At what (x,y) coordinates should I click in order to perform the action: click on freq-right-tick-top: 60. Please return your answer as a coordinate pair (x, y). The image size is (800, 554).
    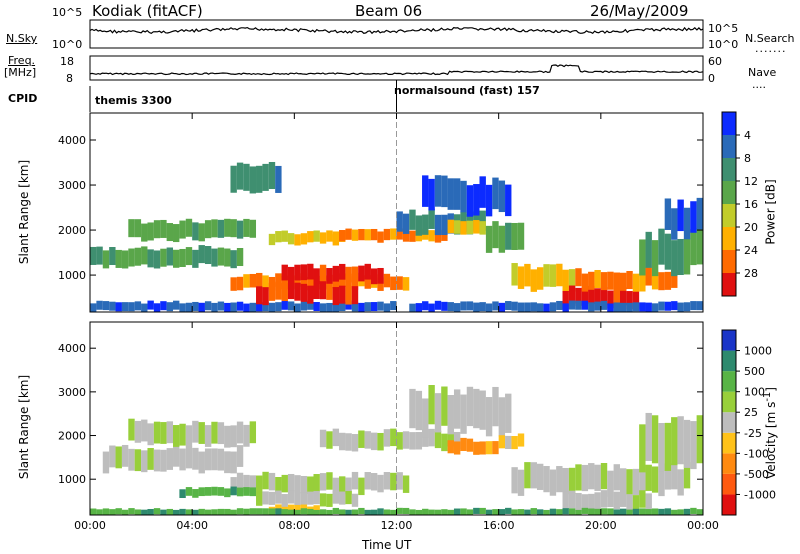
    Looking at the image, I should click on (715, 61).